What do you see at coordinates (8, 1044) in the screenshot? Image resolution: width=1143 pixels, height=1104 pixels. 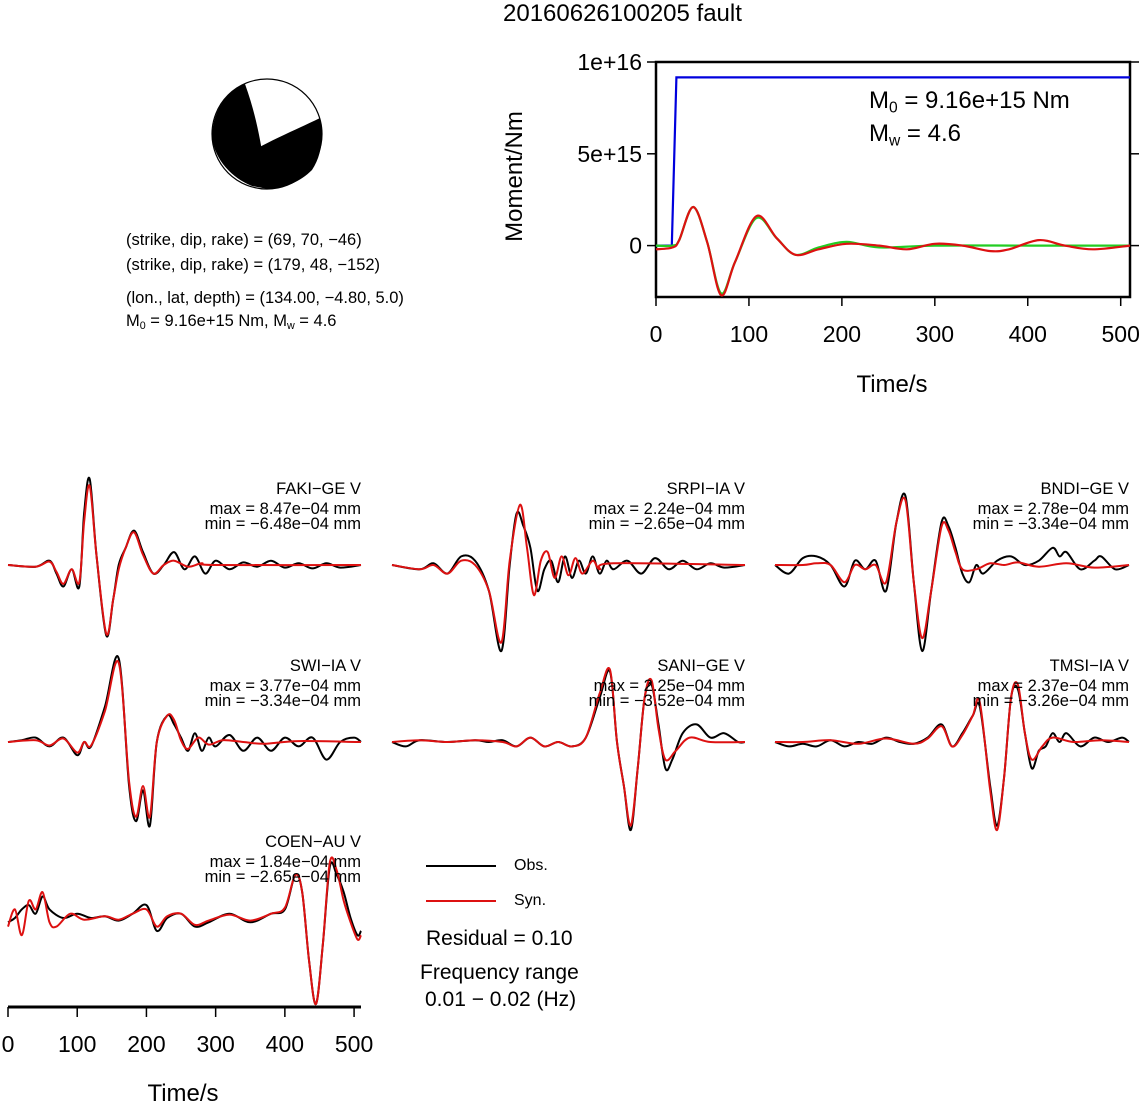 I see `waveform-xtick-label: 0` at bounding box center [8, 1044].